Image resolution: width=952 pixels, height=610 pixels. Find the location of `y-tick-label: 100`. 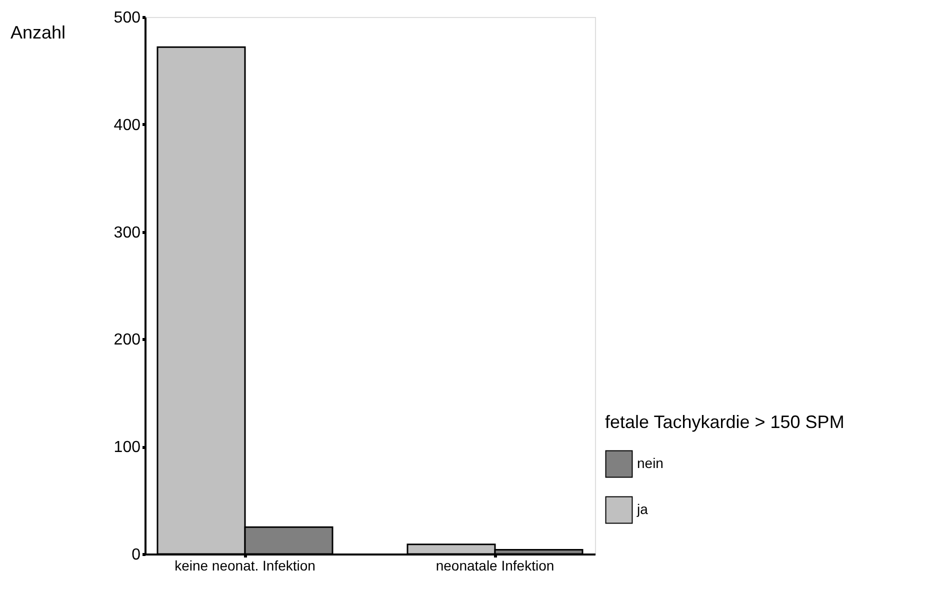

y-tick-label: 100 is located at coordinates (127, 447).